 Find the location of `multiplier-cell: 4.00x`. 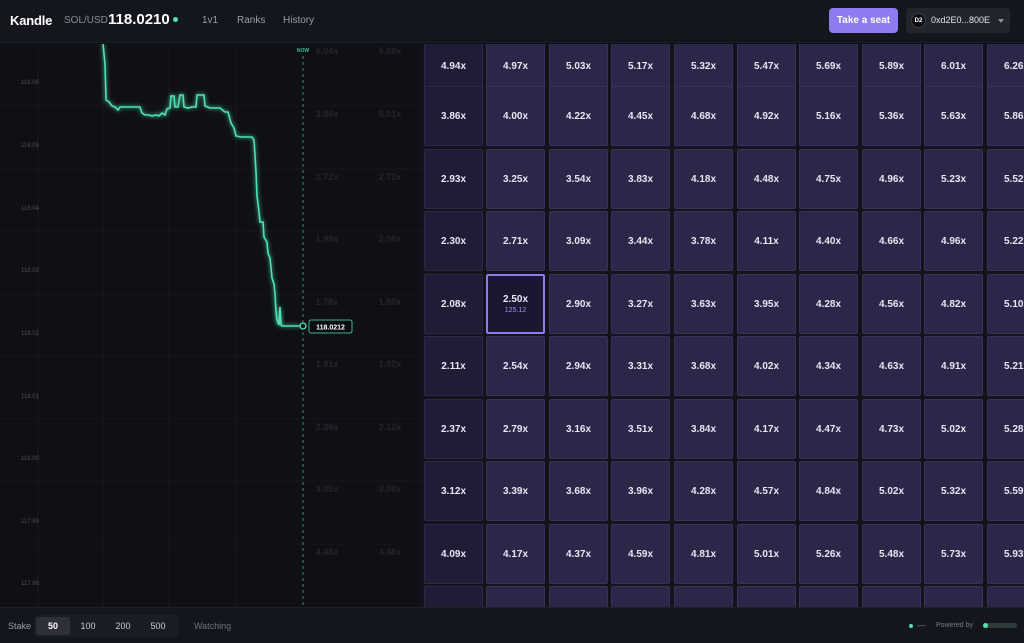

multiplier-cell: 4.00x is located at coordinates (515, 116).